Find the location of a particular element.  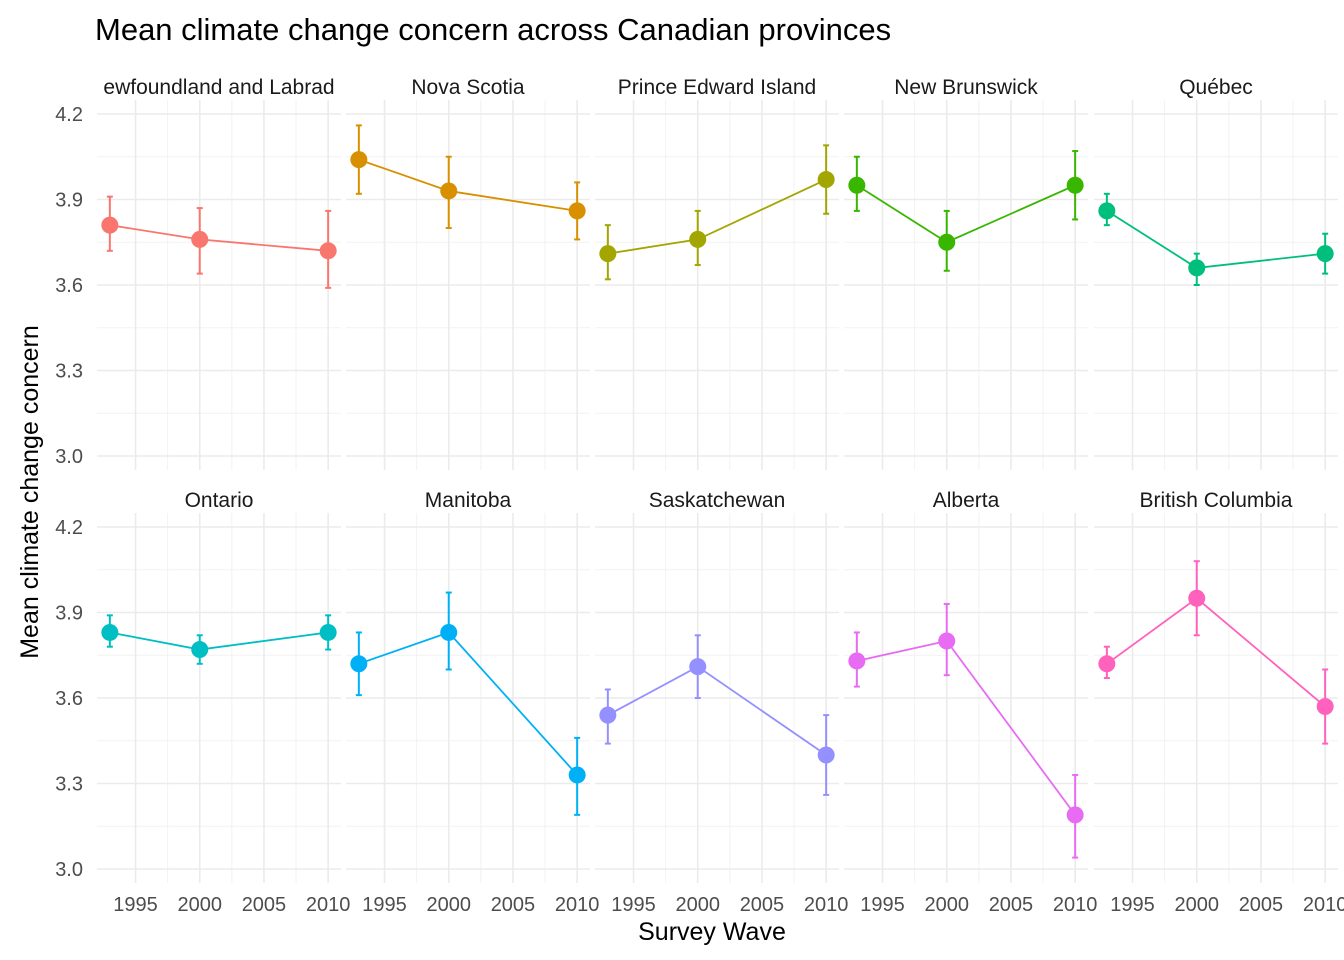

facet-panel: Manitoba 1995 2000 2005 2010 is located at coordinates (472, 702).